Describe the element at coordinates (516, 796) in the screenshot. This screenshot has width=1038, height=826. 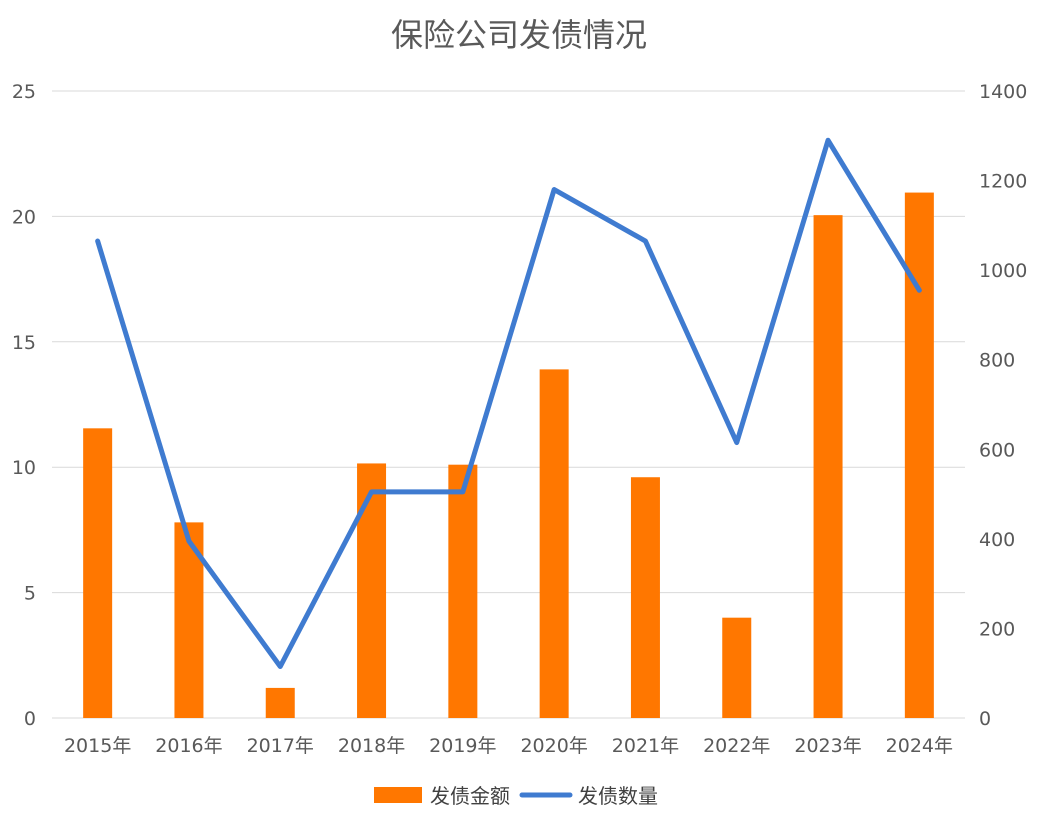
I see `legend: 发债金额 发债数量` at that location.